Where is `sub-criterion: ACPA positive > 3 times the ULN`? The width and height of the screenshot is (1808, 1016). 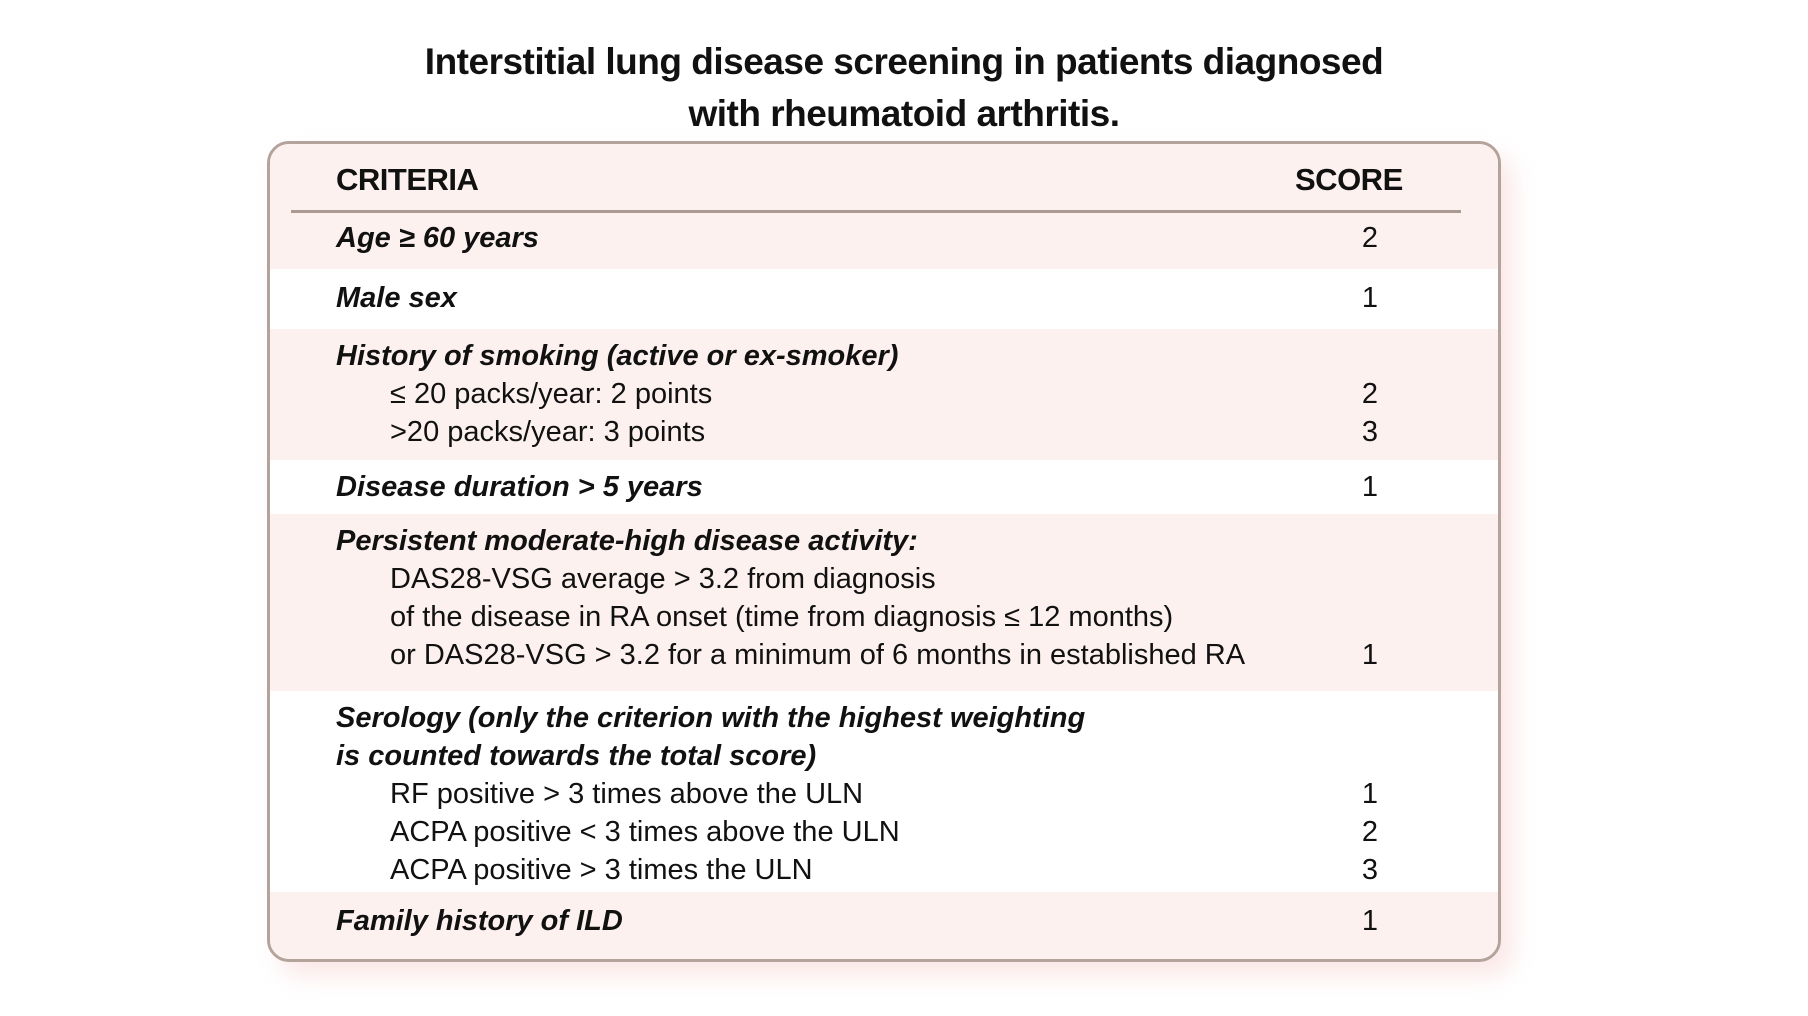 sub-criterion: ACPA positive > 3 times the ULN is located at coordinates (601, 870).